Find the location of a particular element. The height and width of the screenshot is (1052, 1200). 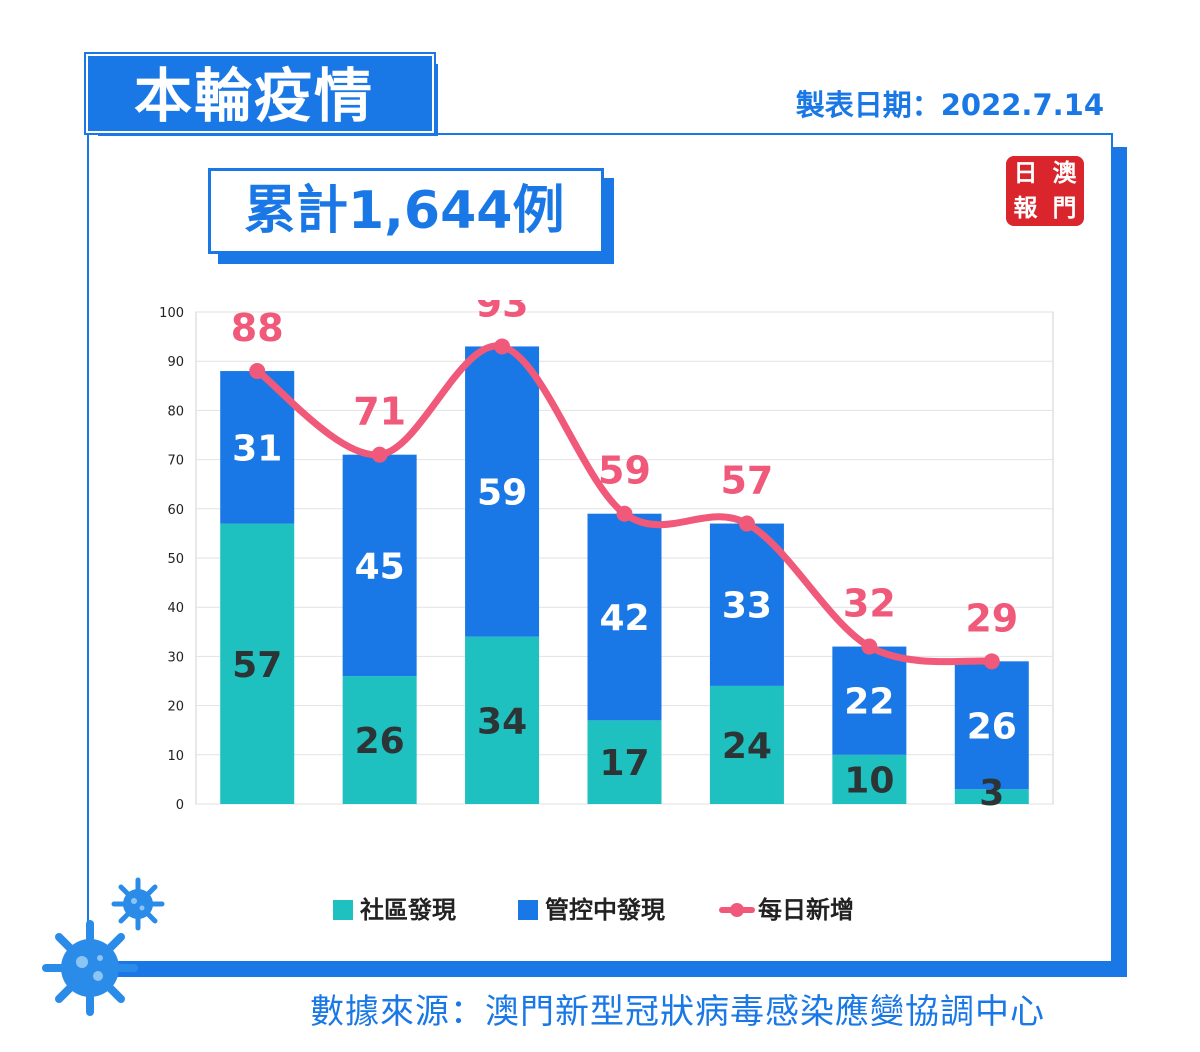

title-box is located at coordinates (260, 93).